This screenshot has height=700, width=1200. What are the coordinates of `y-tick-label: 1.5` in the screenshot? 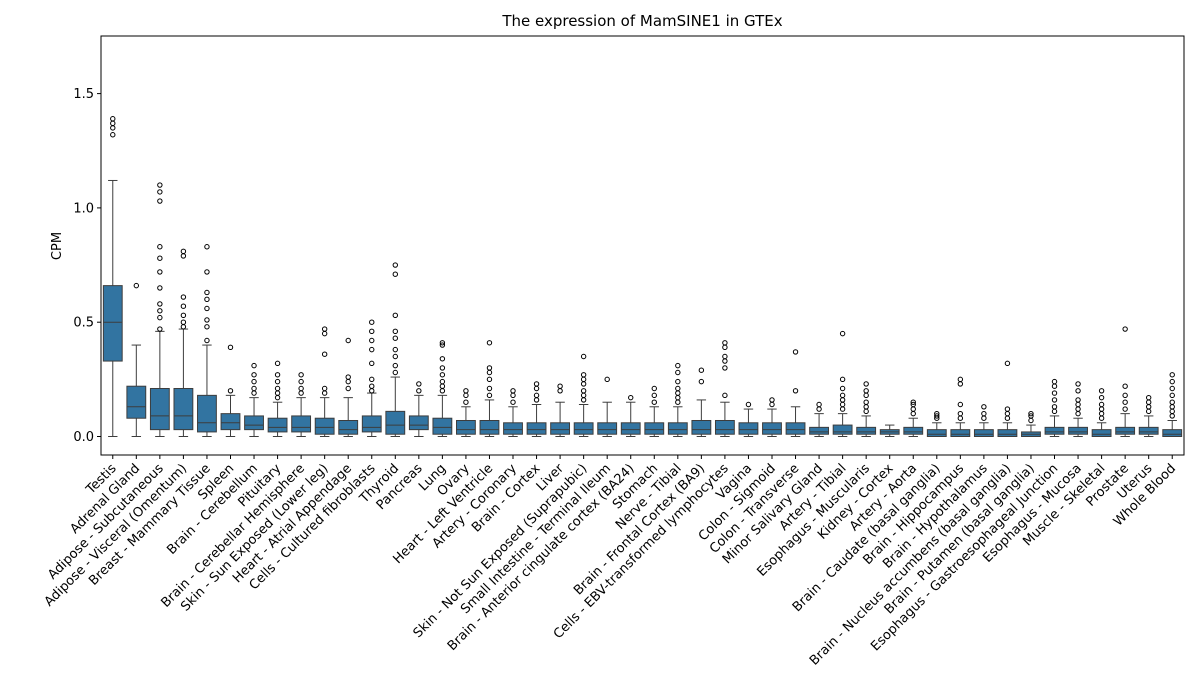 It's located at (83, 94).